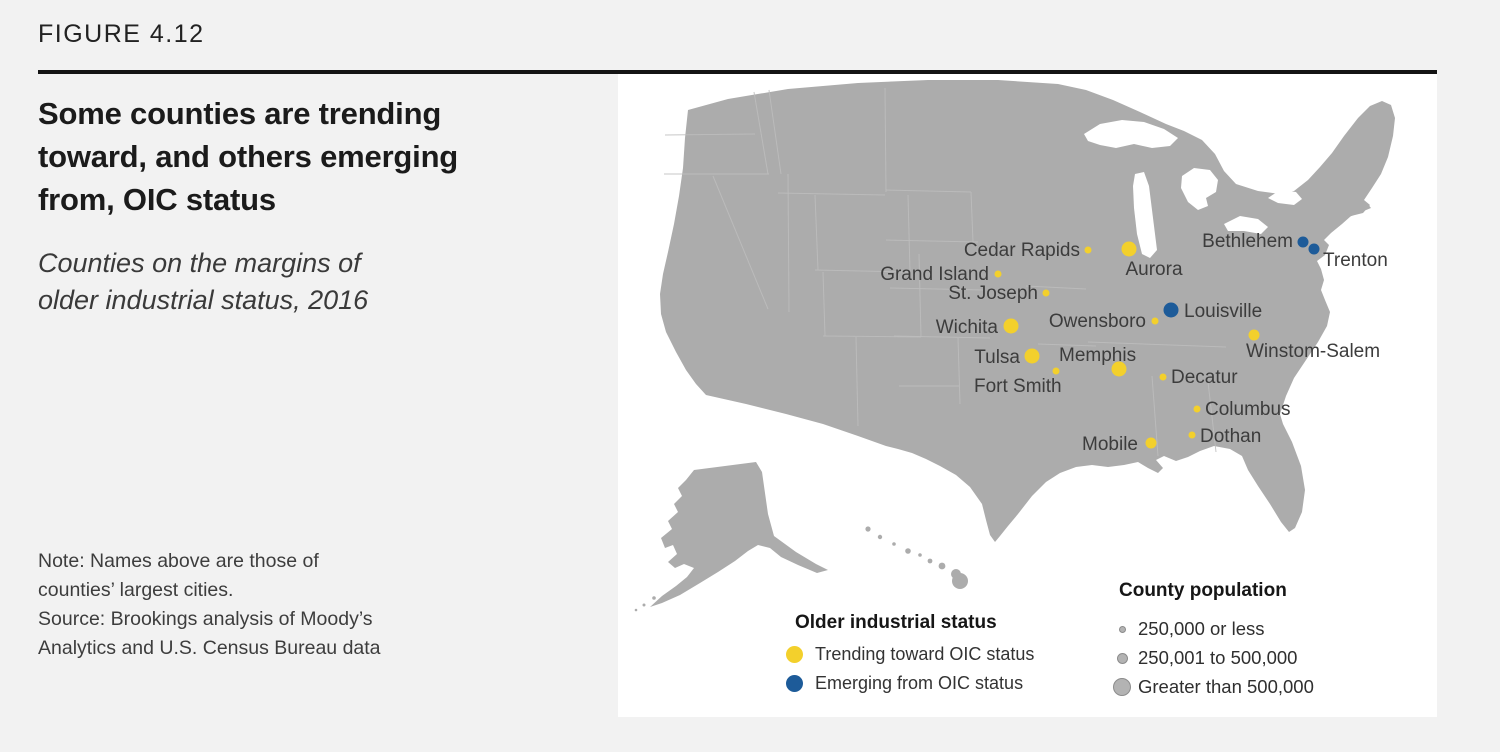 This screenshot has height=752, width=1500. I want to click on lake-huron, so click(1199, 189).